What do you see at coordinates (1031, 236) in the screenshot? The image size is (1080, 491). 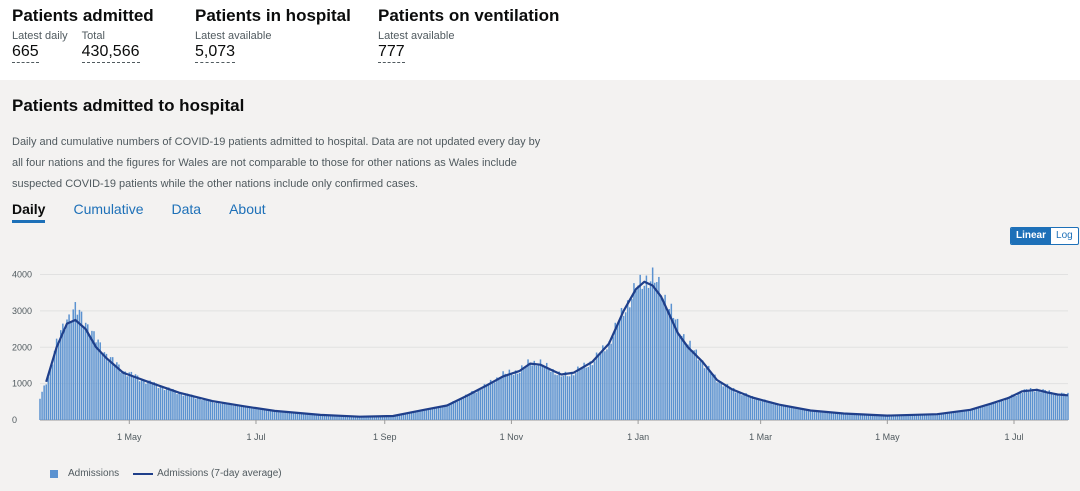 I see `linear-scale-button: Linear` at bounding box center [1031, 236].